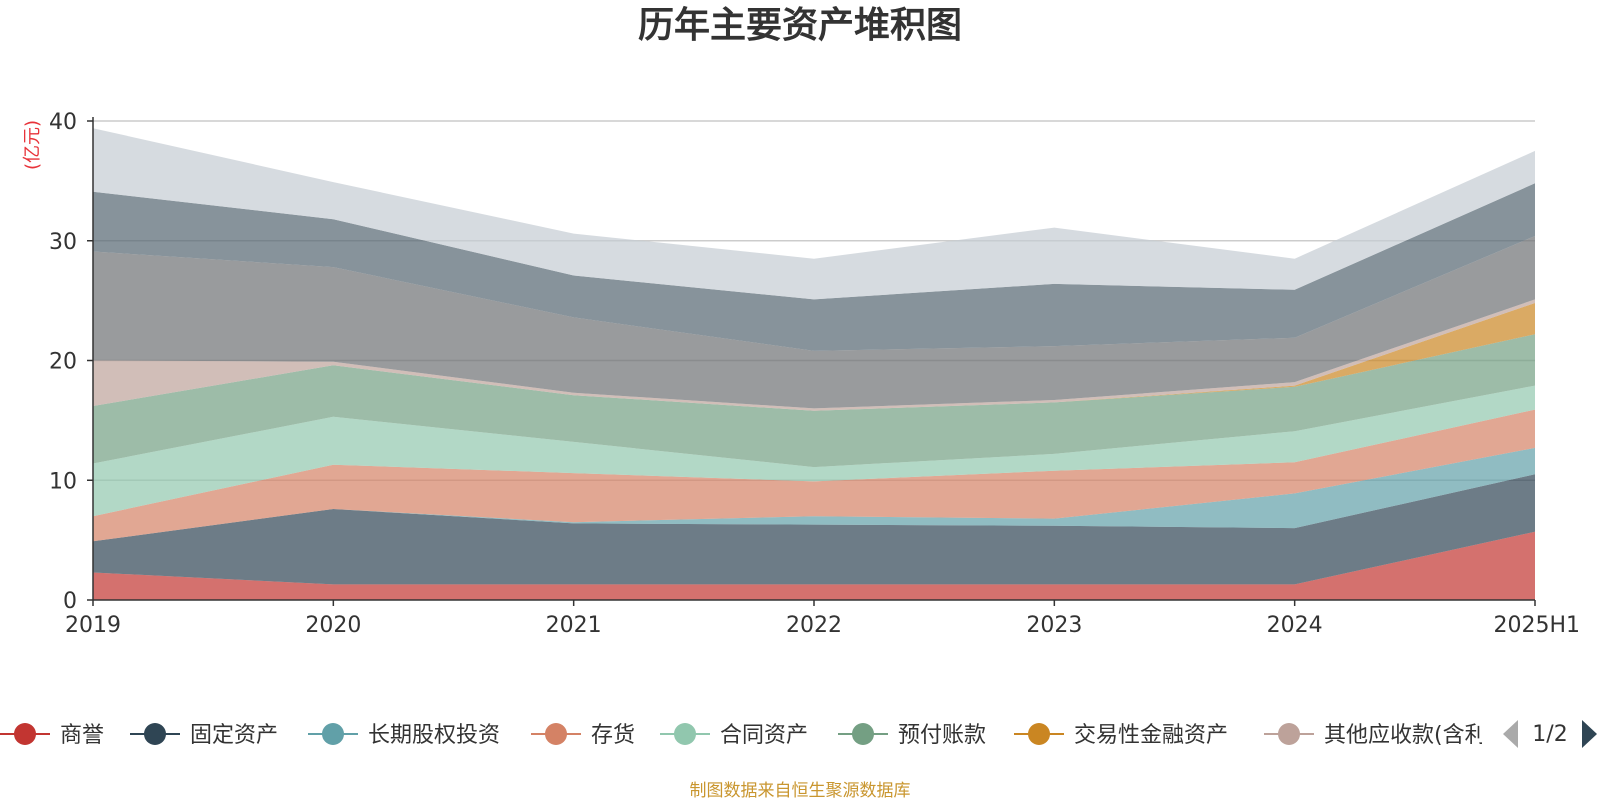 The height and width of the screenshot is (800, 1600). What do you see at coordinates (613, 735) in the screenshot?
I see `legend-label: 存货` at bounding box center [613, 735].